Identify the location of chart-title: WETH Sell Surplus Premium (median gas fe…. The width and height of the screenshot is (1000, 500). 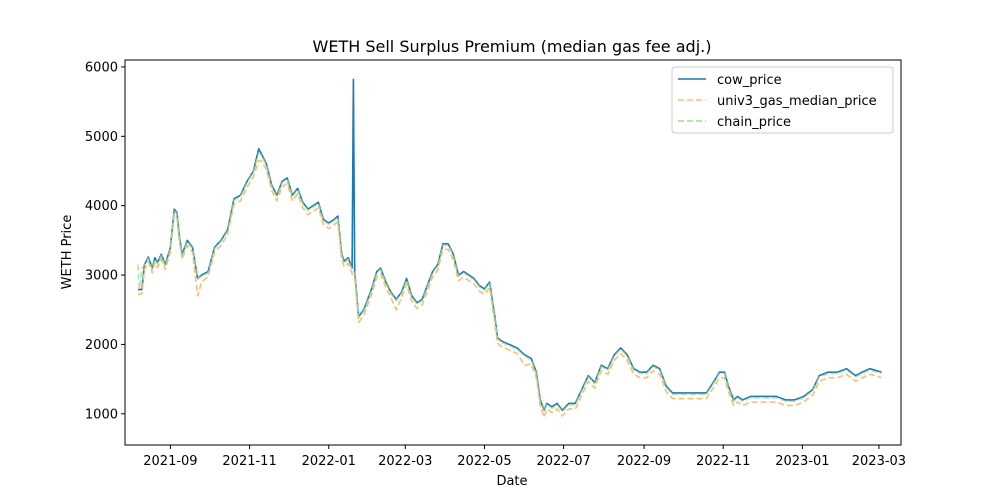
(512, 46).